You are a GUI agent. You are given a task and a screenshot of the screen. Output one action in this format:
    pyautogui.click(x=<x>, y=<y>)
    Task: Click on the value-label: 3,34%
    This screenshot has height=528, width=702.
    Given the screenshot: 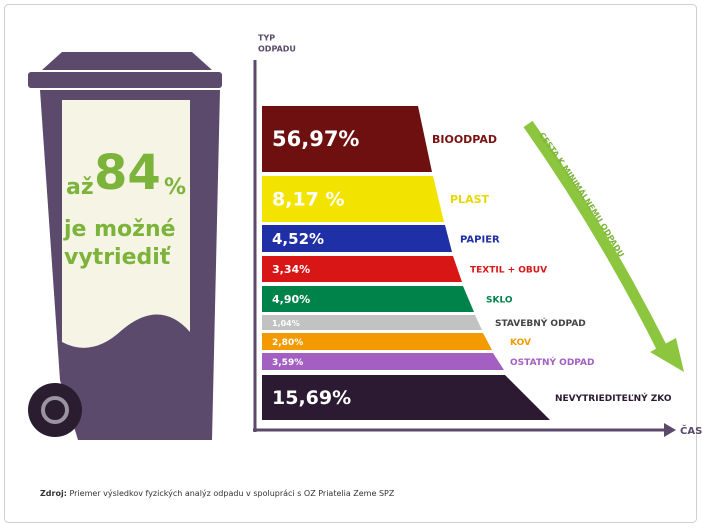 What is the action you would take?
    pyautogui.click(x=291, y=269)
    